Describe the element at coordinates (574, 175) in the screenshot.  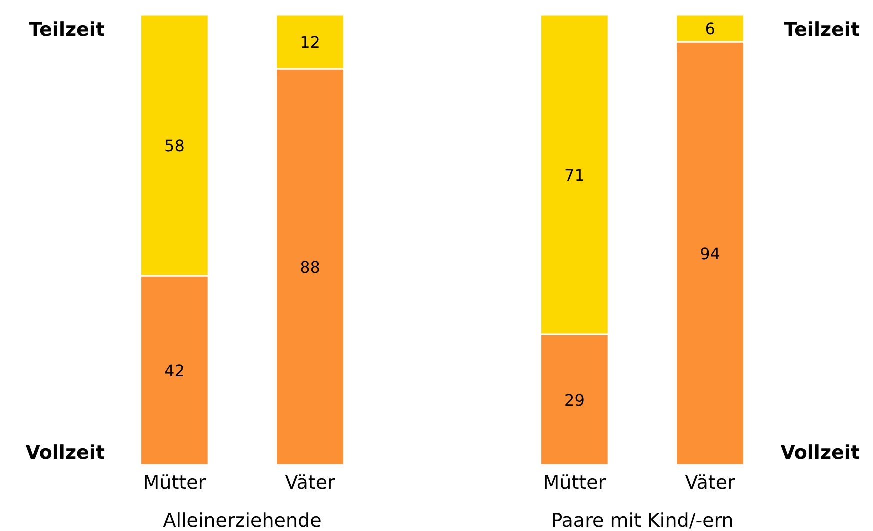
I see `data-label: 71` at that location.